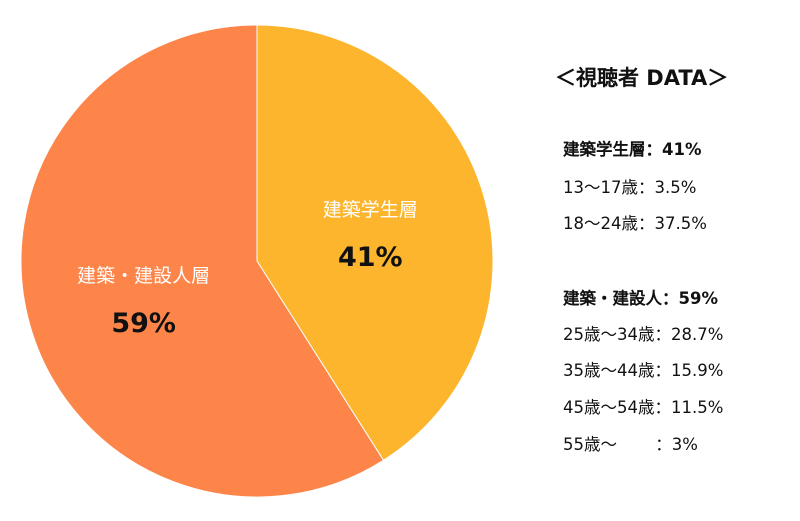  I want to click on pie-labels: 建築学生層 41% 建築・建設人層 59%, so click(247, 269).